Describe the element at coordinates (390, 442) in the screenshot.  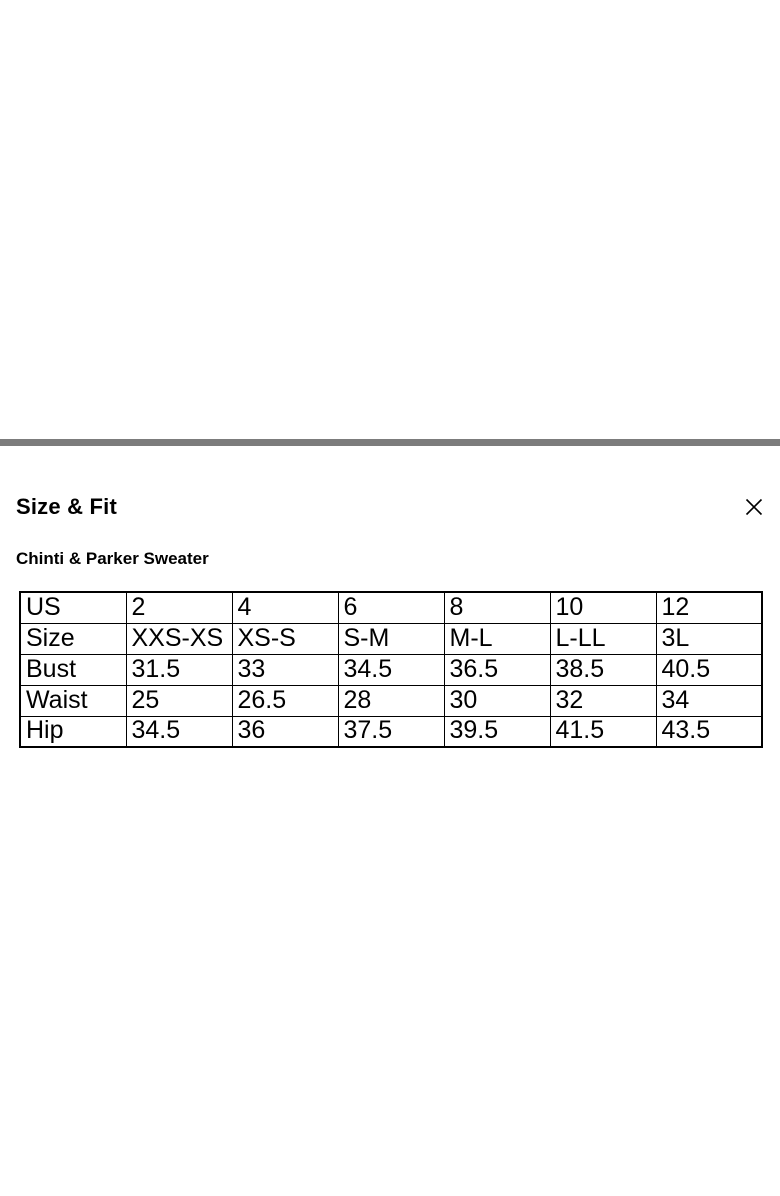
I see `panel-top-divider` at that location.